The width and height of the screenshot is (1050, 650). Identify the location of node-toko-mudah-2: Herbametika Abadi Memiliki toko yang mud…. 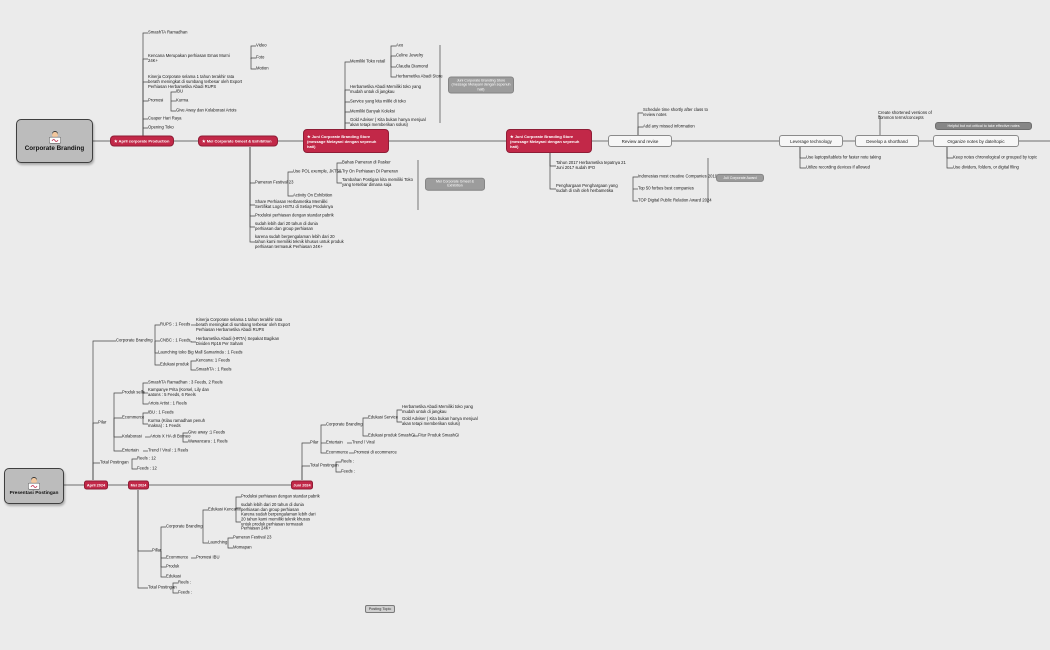
(437, 409).